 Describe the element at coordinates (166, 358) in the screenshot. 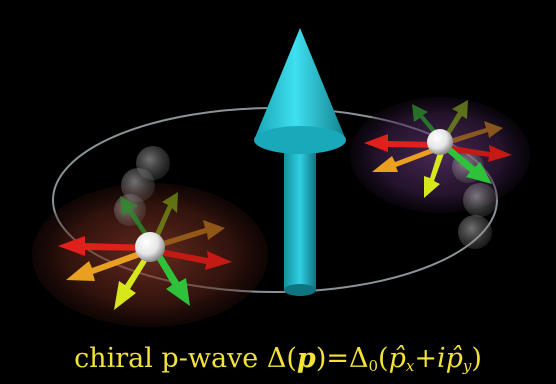

I see `caption-prefix: chiral p-wave` at that location.